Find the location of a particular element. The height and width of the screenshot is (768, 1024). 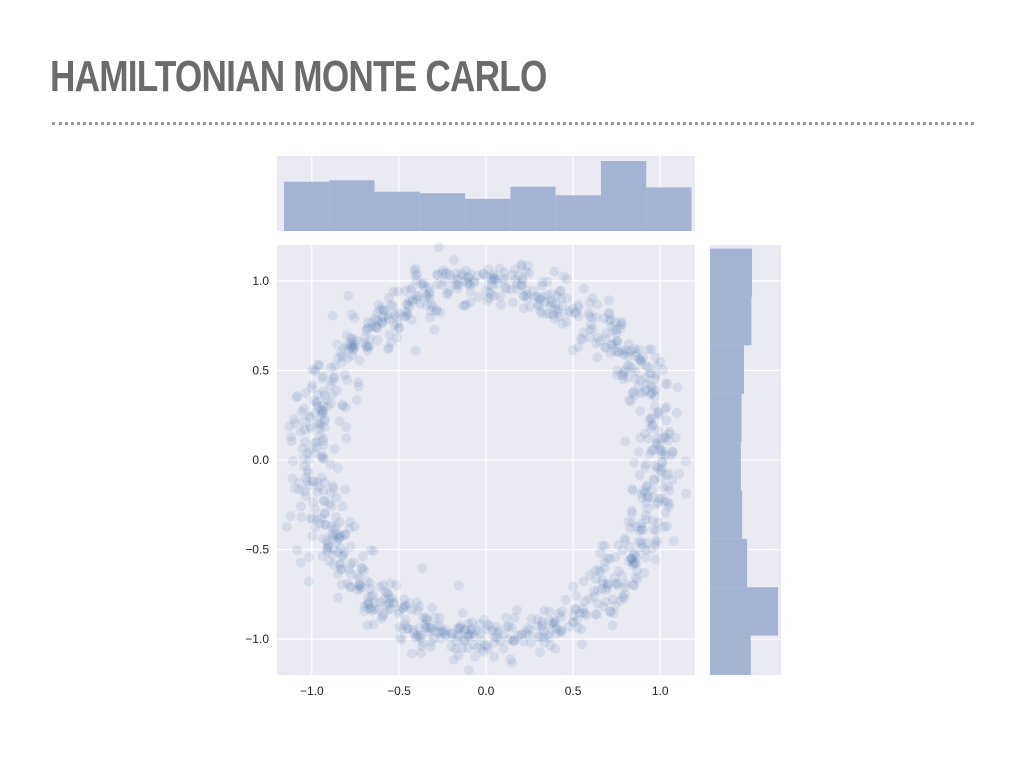

y-tick-label: 1.0 is located at coordinates (260, 281).